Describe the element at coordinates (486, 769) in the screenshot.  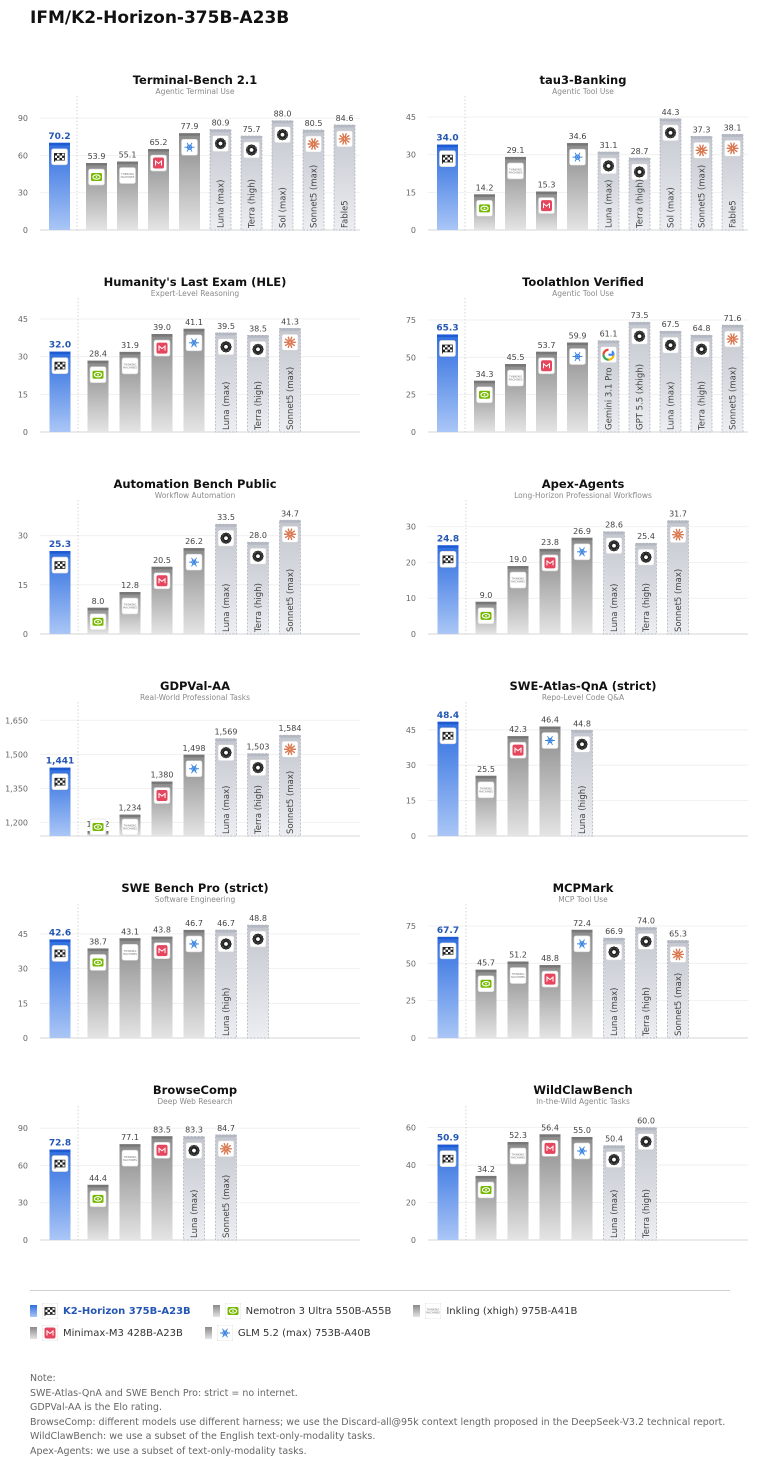
I see `bar-value-label: 25.5` at that location.